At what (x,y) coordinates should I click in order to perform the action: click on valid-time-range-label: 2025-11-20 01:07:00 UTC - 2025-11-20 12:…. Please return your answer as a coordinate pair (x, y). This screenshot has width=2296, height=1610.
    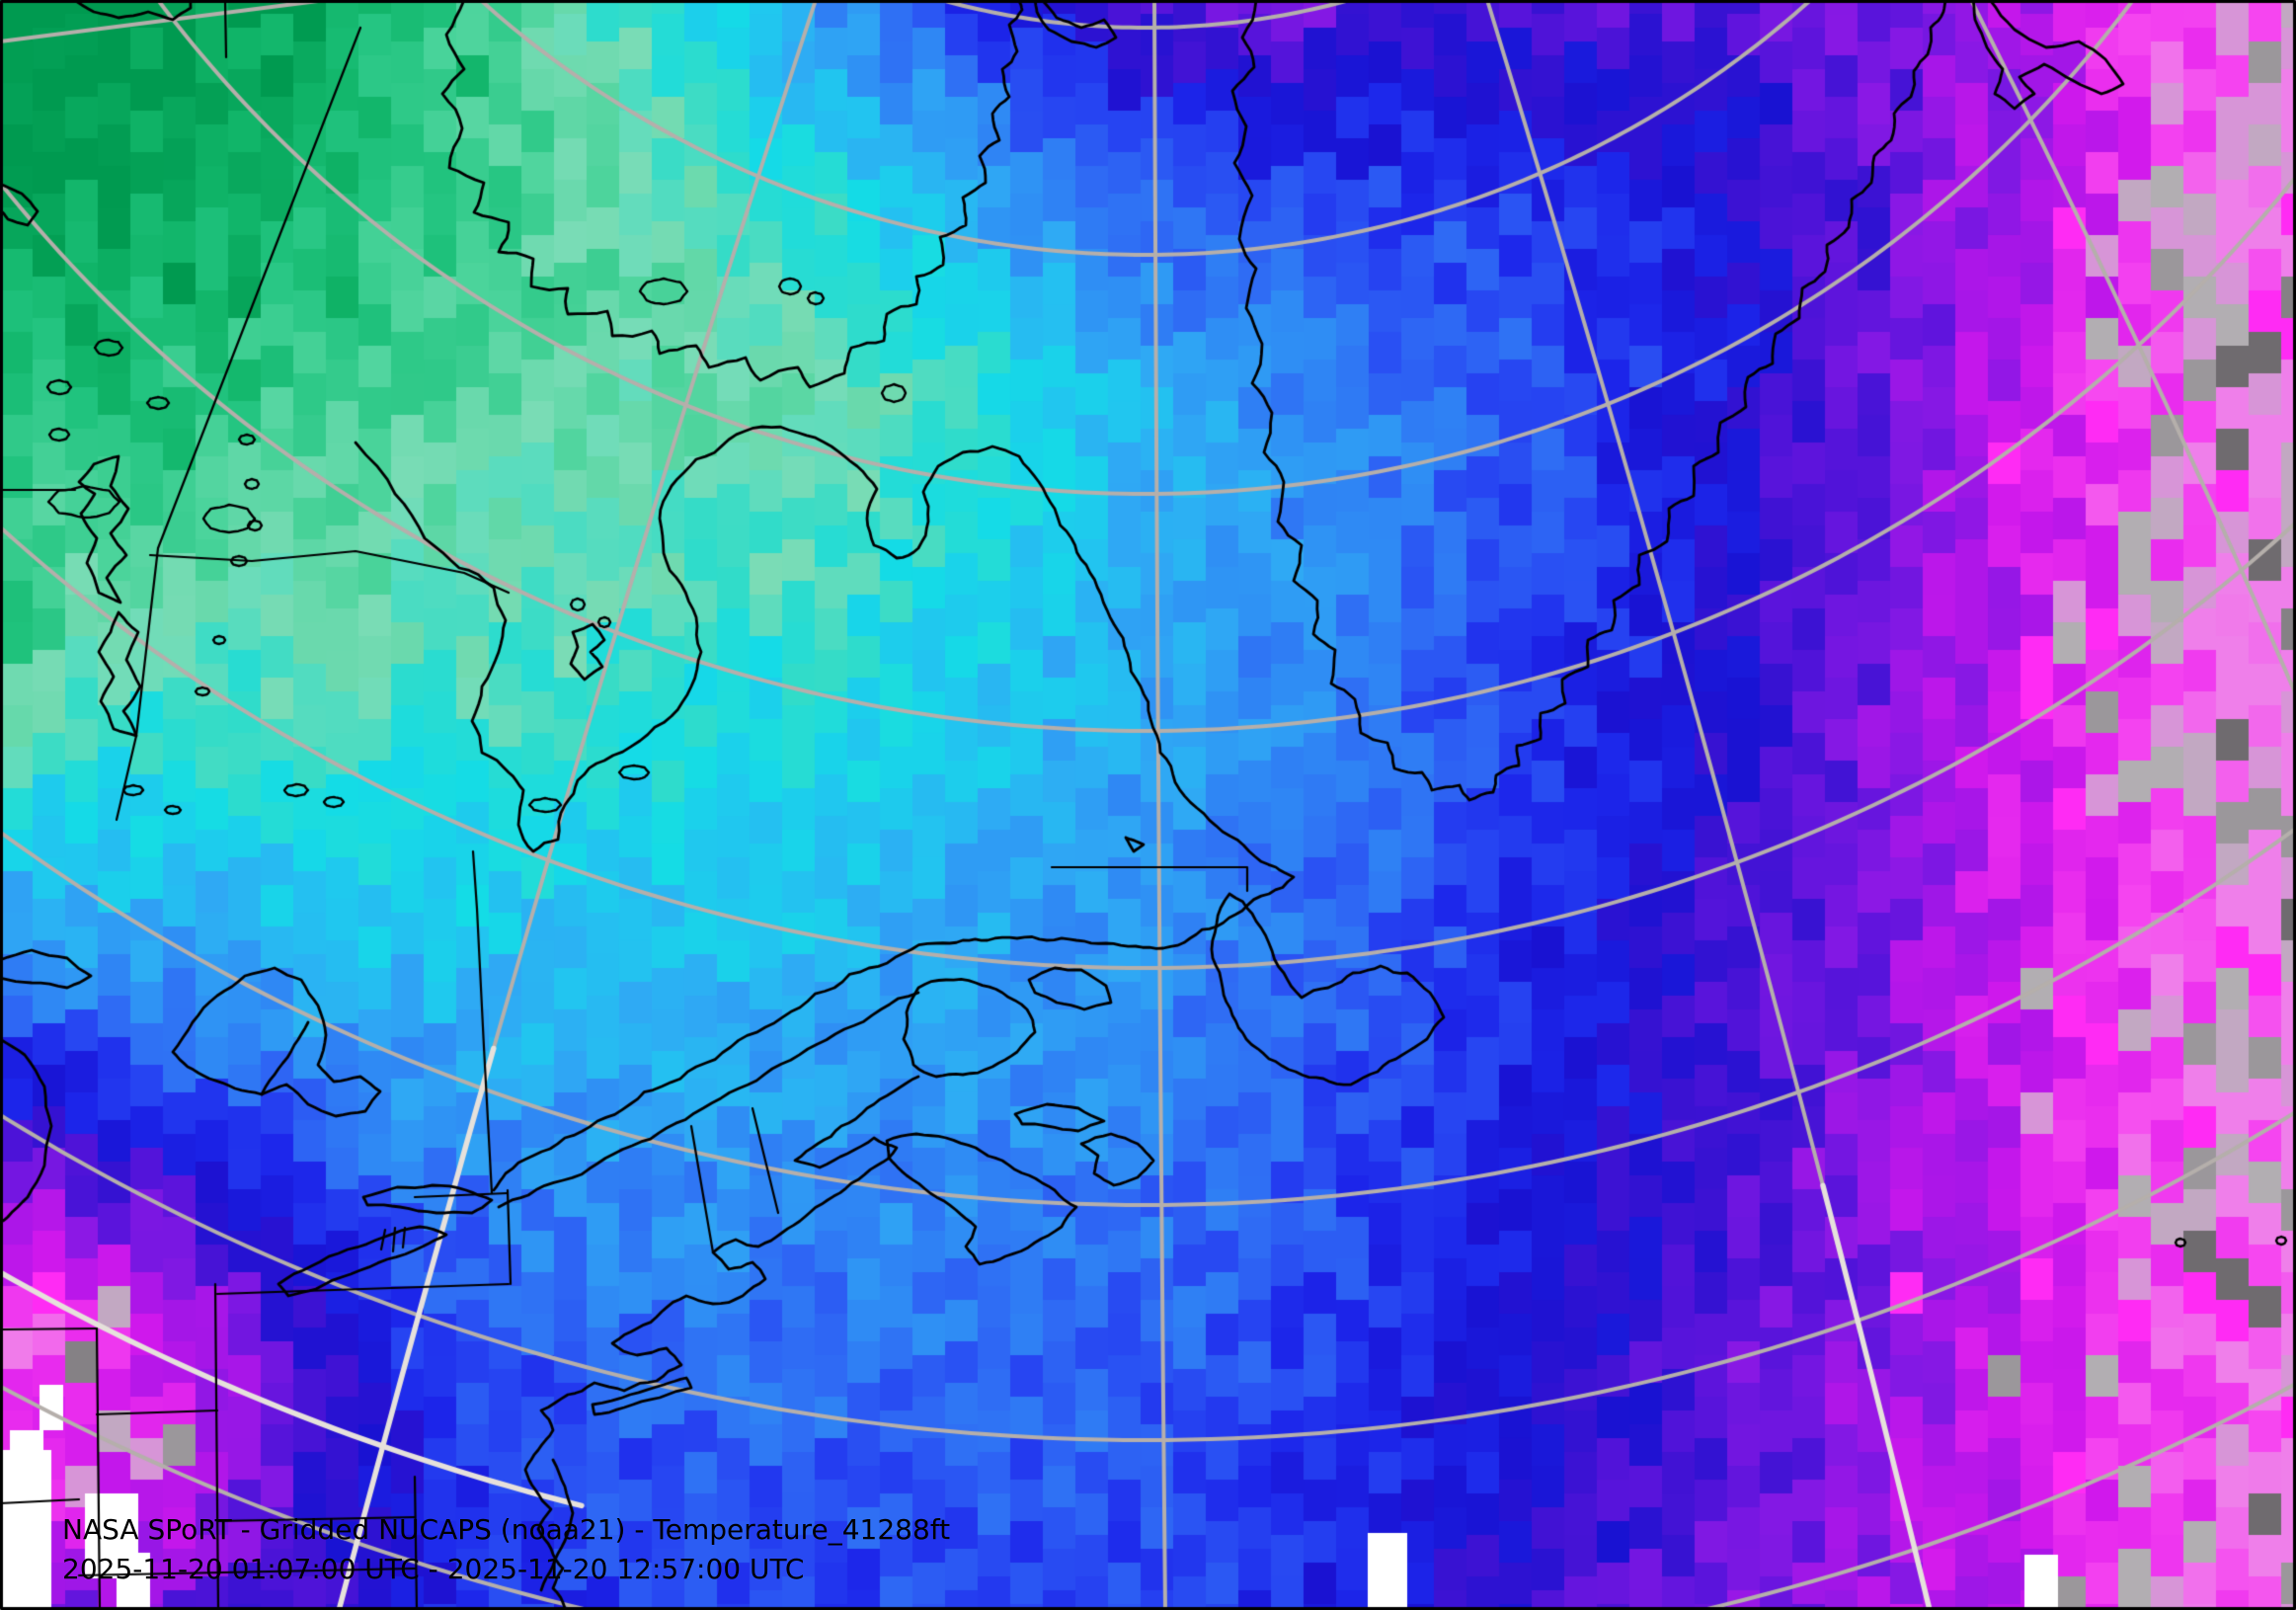
    Looking at the image, I should click on (433, 1569).